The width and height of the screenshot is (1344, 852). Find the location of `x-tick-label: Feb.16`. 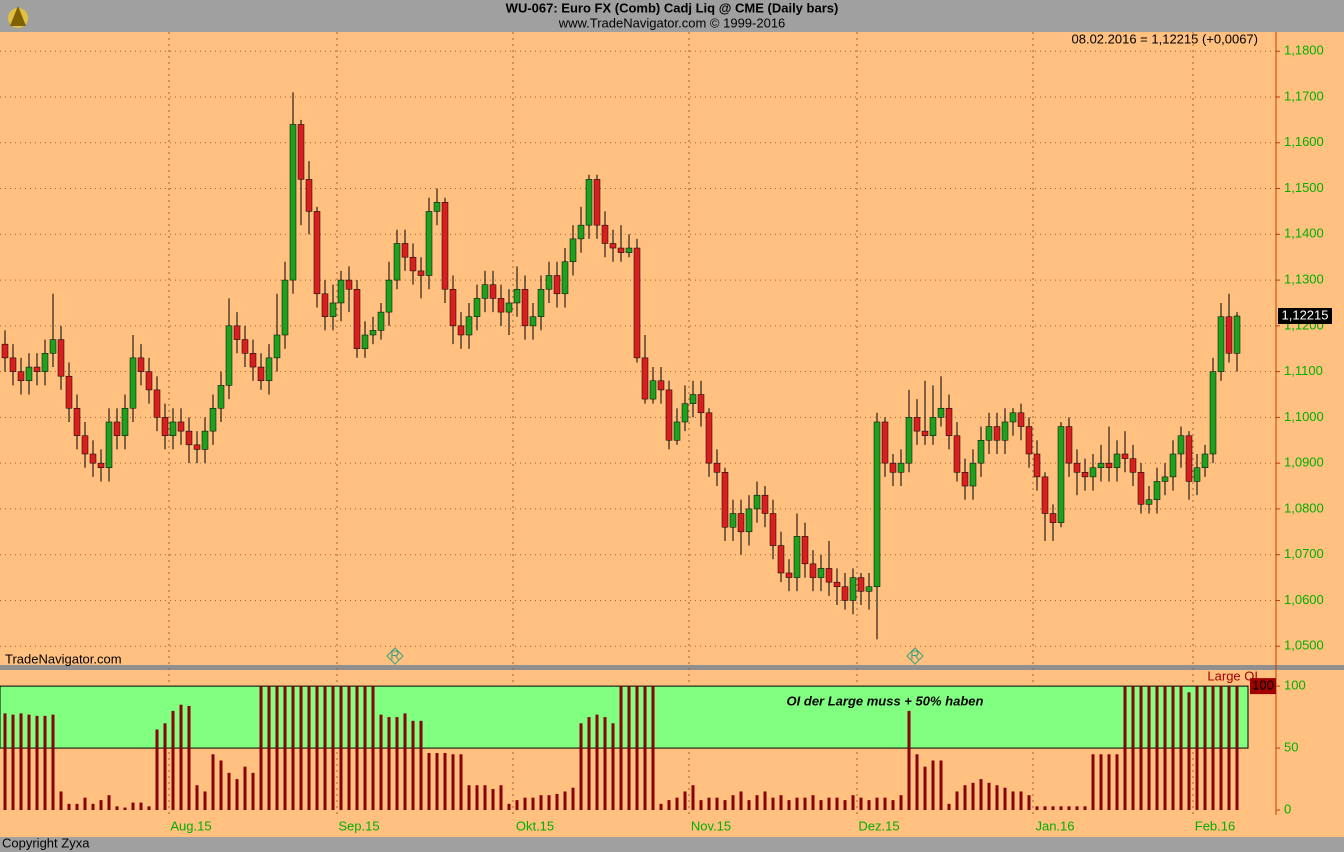

x-tick-label: Feb.16 is located at coordinates (1215, 825).